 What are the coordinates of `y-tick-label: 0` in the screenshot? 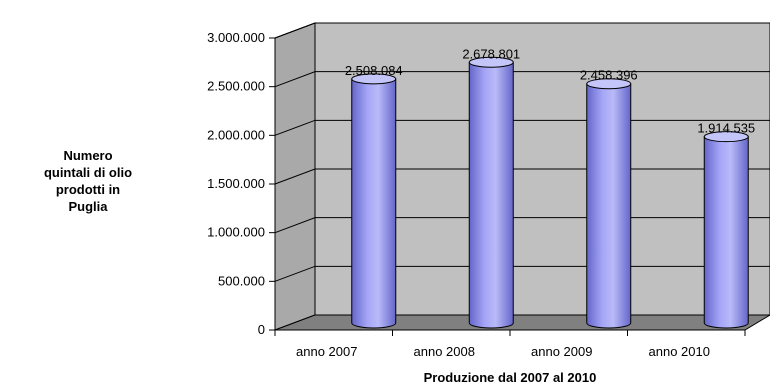 It's located at (261, 329).